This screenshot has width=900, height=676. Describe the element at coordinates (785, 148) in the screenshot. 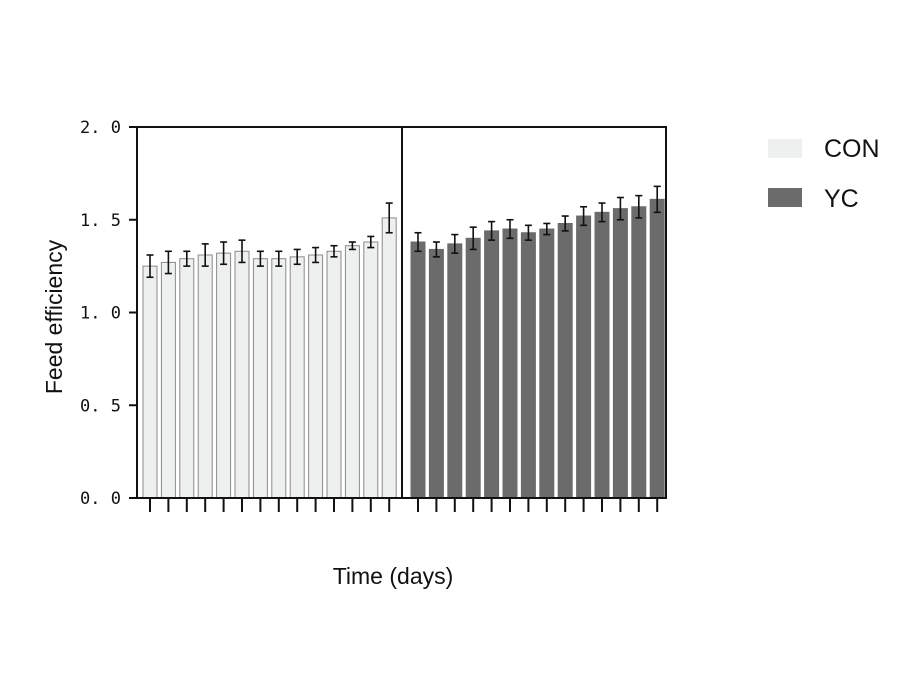

I see `legend-swatch-con` at that location.